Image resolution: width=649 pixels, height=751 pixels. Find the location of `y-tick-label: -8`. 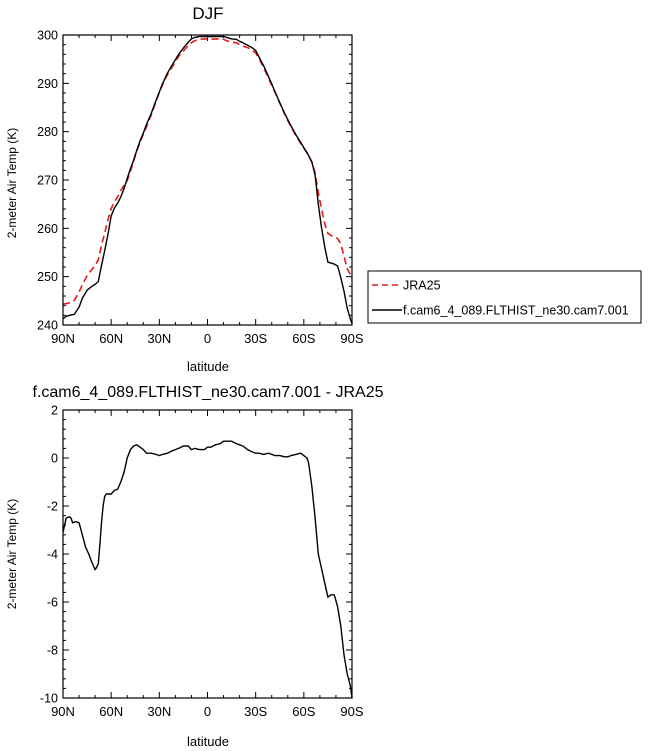

y-tick-label: -8 is located at coordinates (52, 651).